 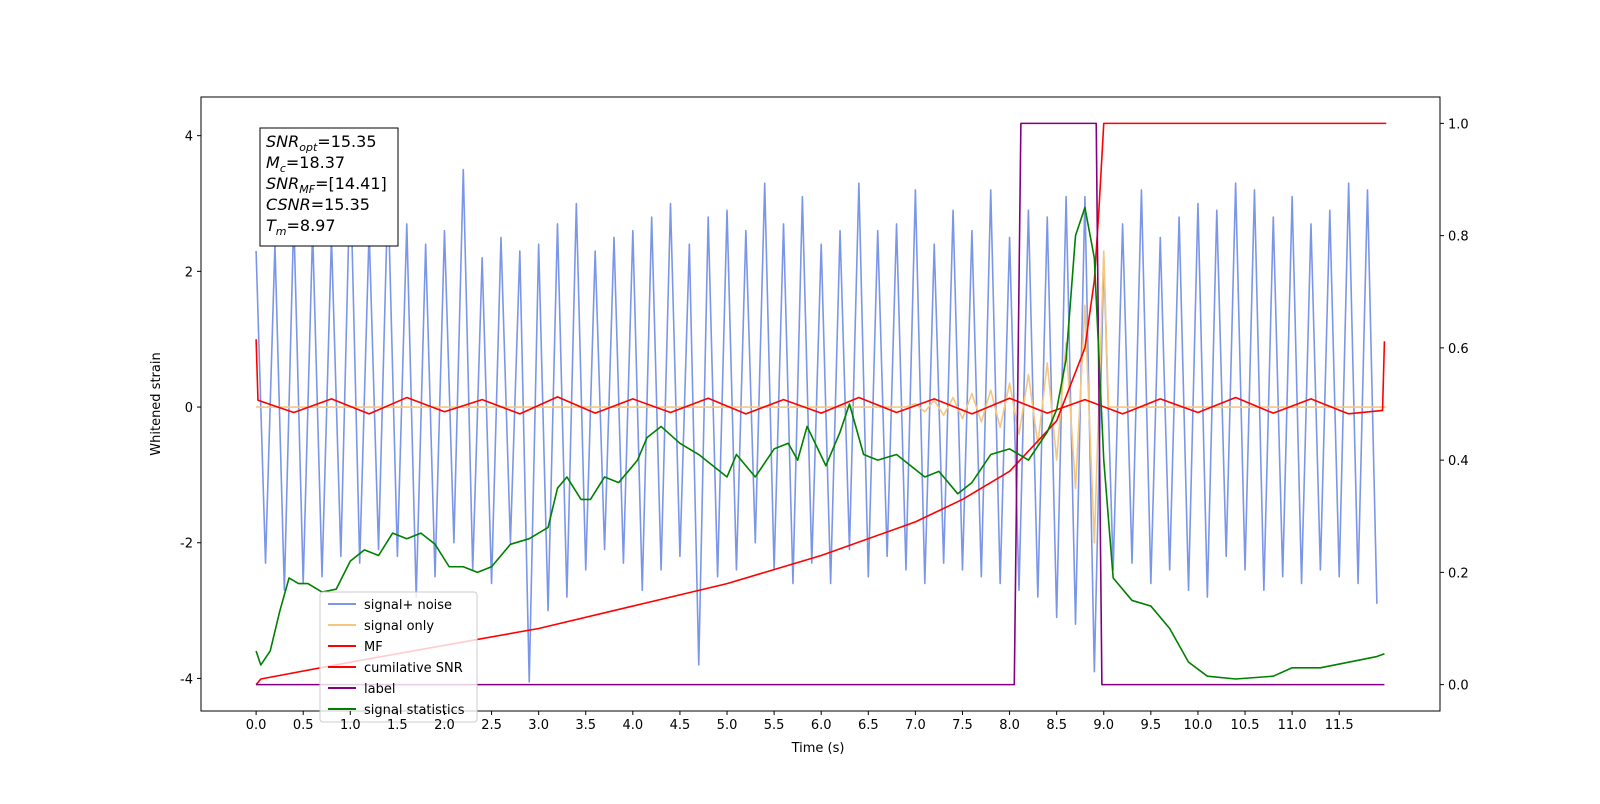 What do you see at coordinates (538, 725) in the screenshot?
I see `x-tick-label: 3.0` at bounding box center [538, 725].